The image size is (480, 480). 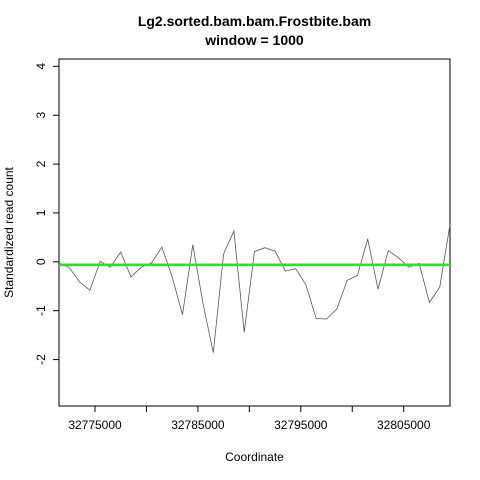 What do you see at coordinates (41, 212) in the screenshot?
I see `y-tick-label: 1` at bounding box center [41, 212].